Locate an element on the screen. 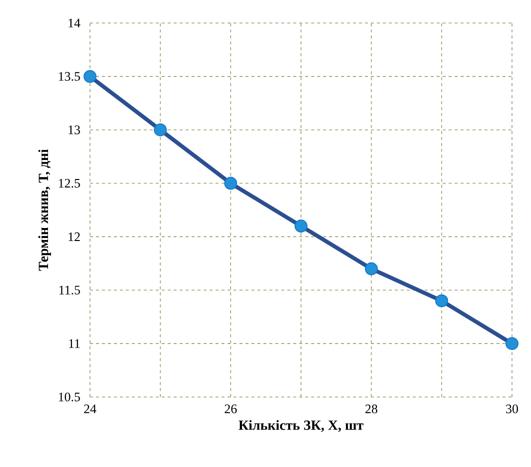 This screenshot has height=467, width=531. y-tick-label: 13 is located at coordinates (74, 130).